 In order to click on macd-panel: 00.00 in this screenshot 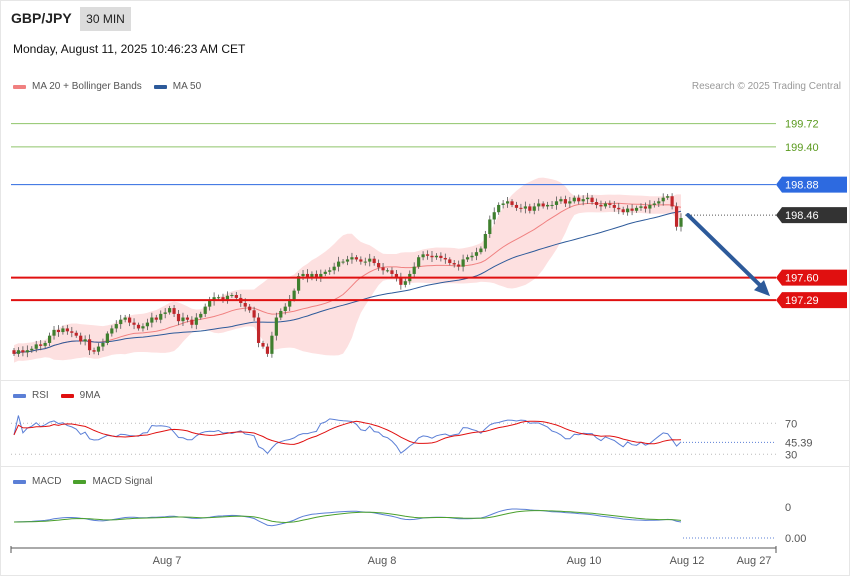, I will do `click(409, 523)`.